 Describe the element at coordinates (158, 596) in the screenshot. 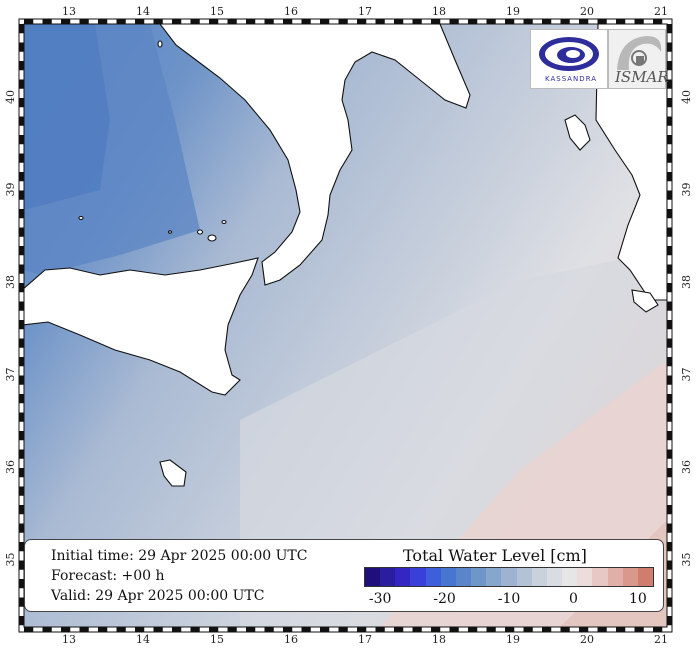

I see `valid-time-label: Valid: 29 Apr 2025 00:00 UTC` at that location.